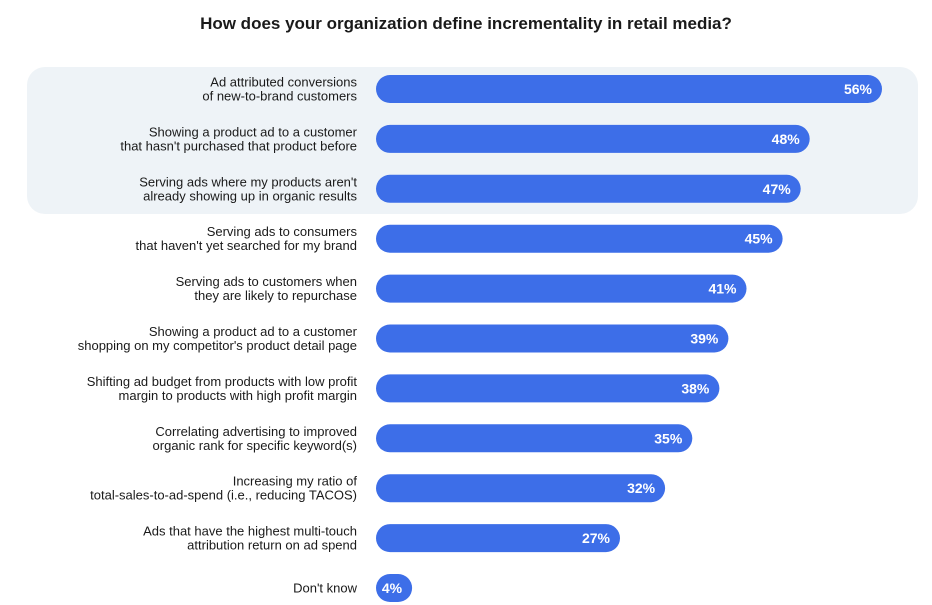  Describe the element at coordinates (695, 388) in the screenshot. I see `value-label-7: 38%` at that location.